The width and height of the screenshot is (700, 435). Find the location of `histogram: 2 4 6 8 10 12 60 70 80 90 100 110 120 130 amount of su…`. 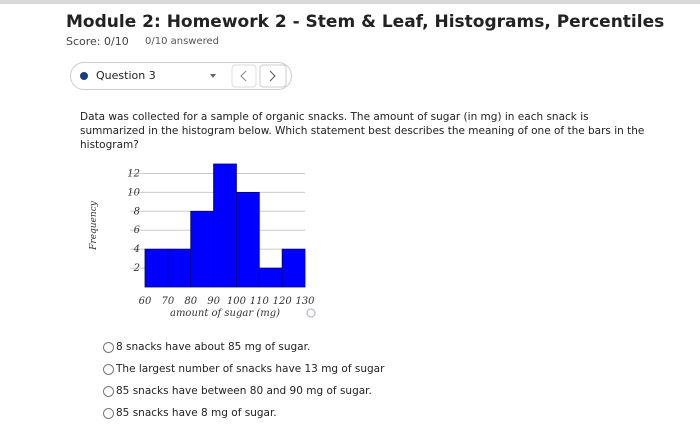

histogram: 2 4 6 8 10 12 60 70 80 90 100 110 120 130 amount of su… is located at coordinates (202, 241).